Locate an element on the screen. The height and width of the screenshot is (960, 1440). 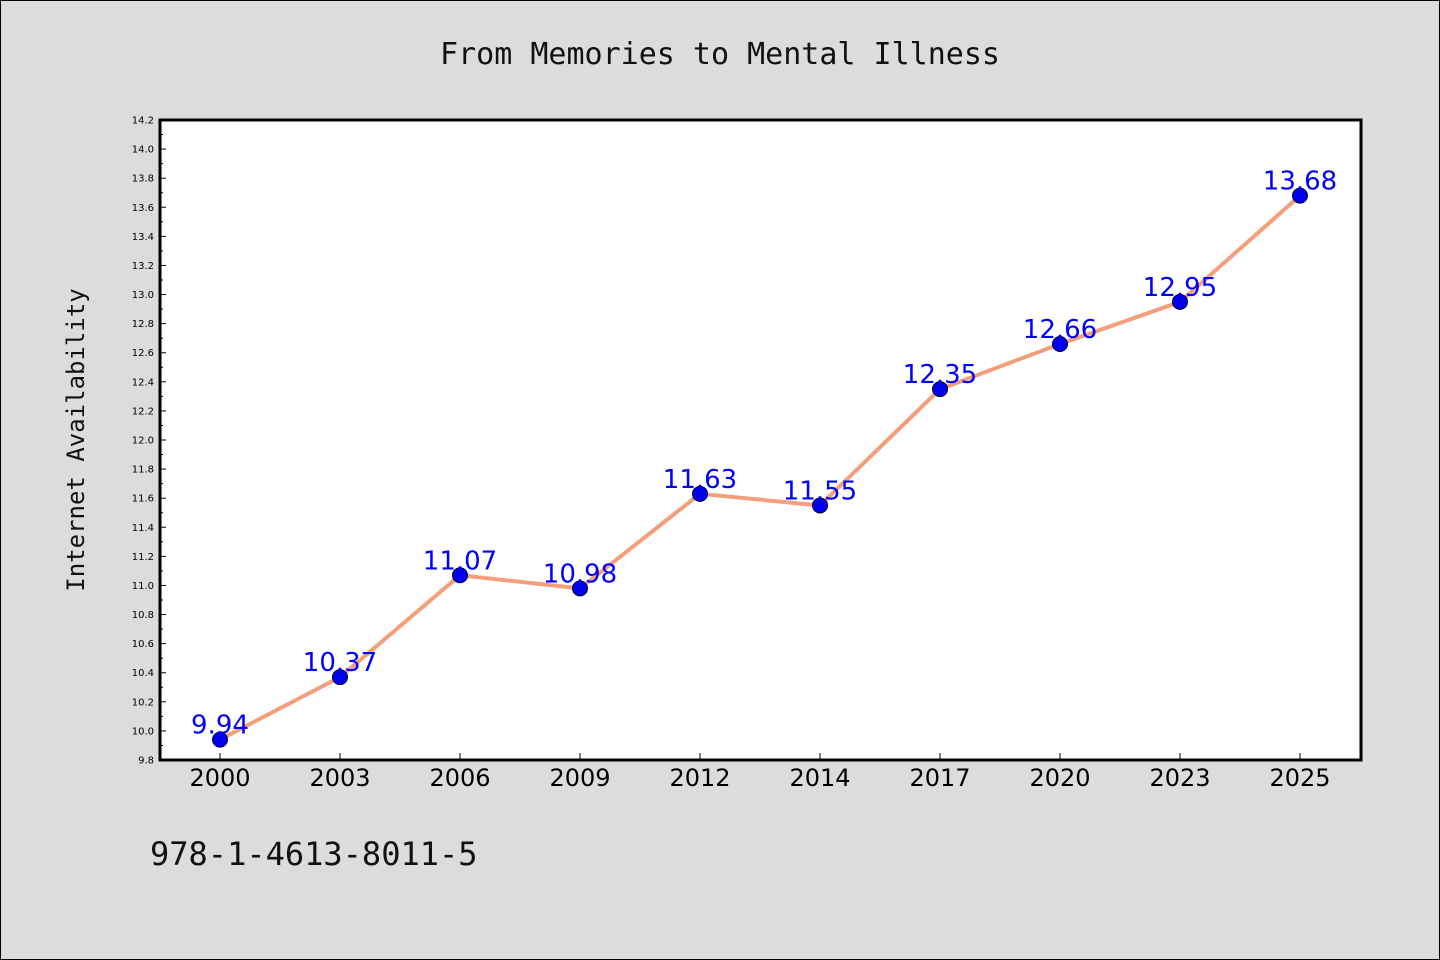
data-label: 12.95 is located at coordinates (1180, 288).